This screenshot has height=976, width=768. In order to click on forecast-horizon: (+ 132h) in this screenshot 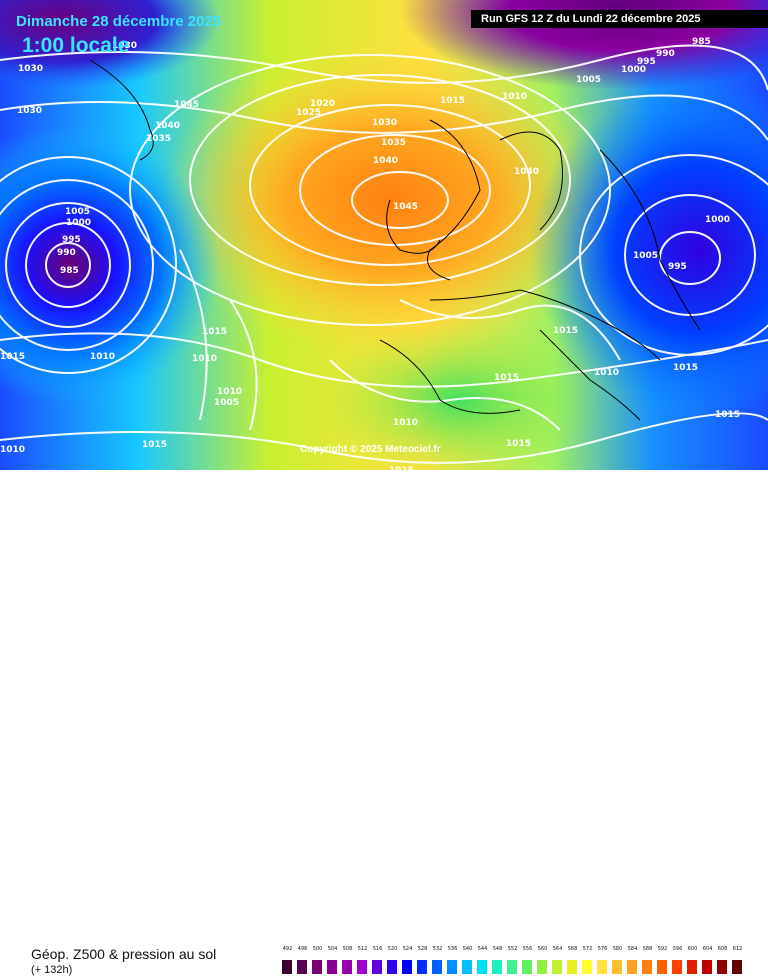, I will do `click(52, 970)`.